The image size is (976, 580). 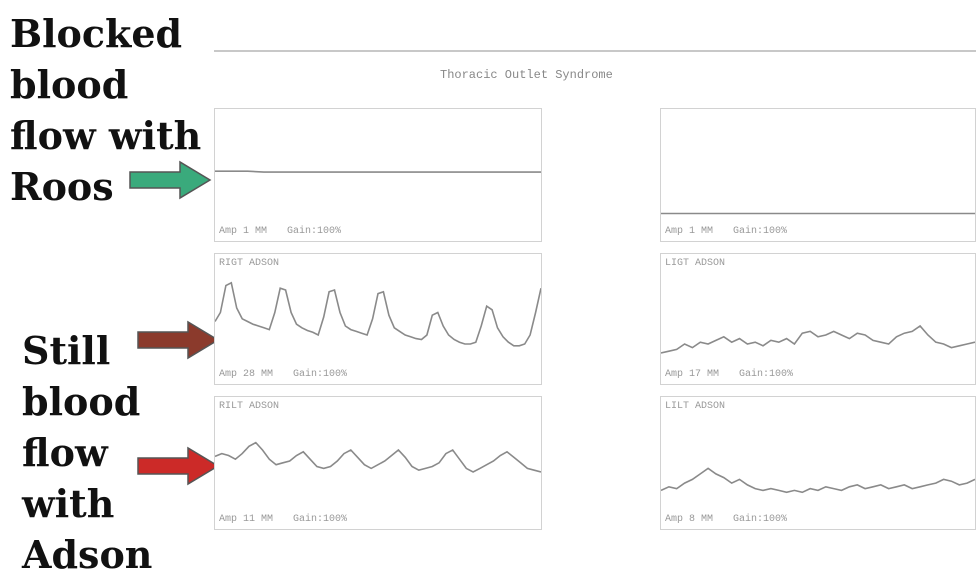 I want to click on amp-label: Amp 28 MM, so click(x=246, y=374).